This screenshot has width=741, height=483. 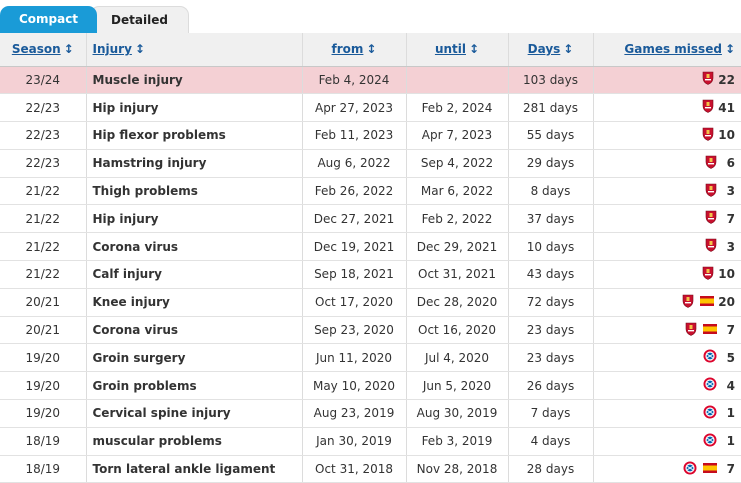 I want to click on until-date-cell: Dec 28, 2020, so click(x=457, y=302).